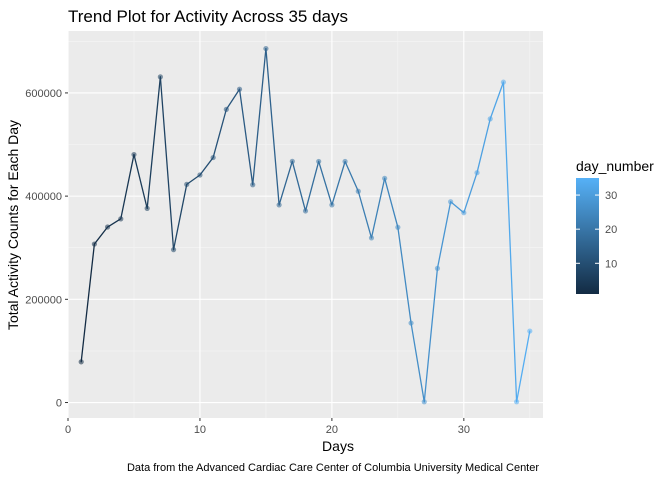  What do you see at coordinates (611, 196) in the screenshot?
I see `legend-tick-label: 30` at bounding box center [611, 196].